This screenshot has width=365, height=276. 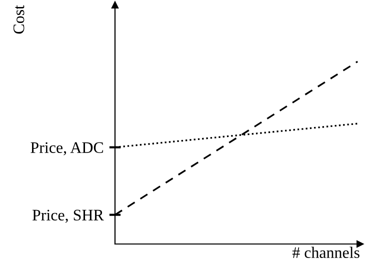 What do you see at coordinates (18, 19) in the screenshot?
I see `y-axis-title: Cost` at bounding box center [18, 19].